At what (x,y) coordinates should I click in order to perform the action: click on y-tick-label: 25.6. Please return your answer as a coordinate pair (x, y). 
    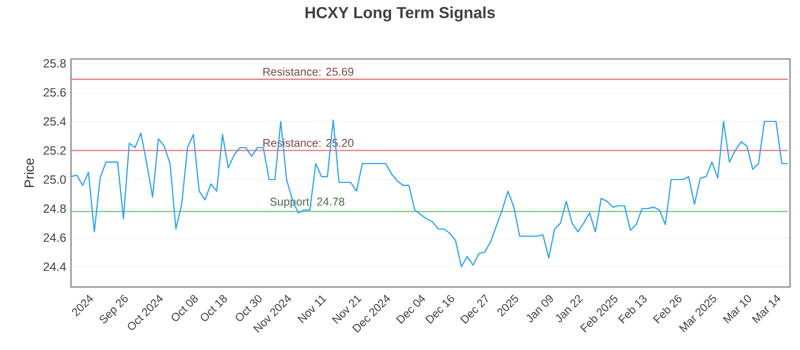
    Looking at the image, I should click on (55, 92).